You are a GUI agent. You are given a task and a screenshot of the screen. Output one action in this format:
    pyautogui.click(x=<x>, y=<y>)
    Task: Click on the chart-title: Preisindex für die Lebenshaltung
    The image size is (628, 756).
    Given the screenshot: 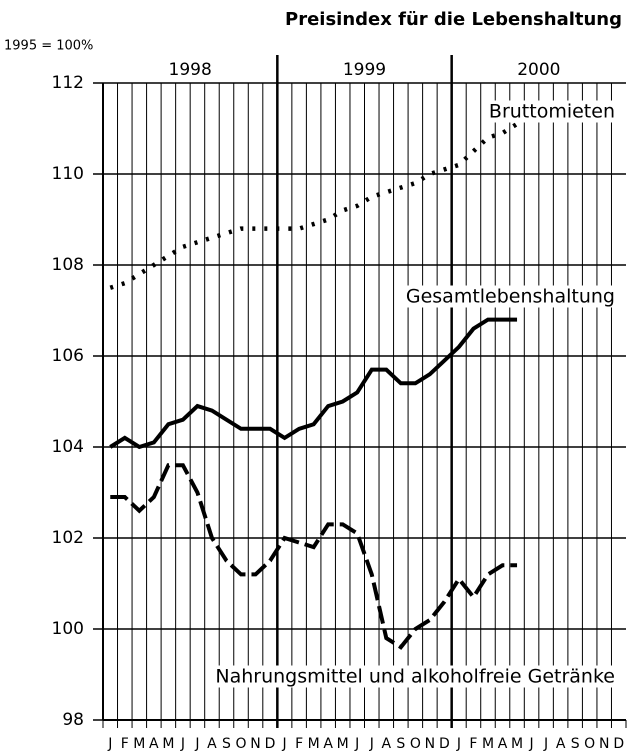 What is the action you would take?
    pyautogui.click(x=453, y=19)
    